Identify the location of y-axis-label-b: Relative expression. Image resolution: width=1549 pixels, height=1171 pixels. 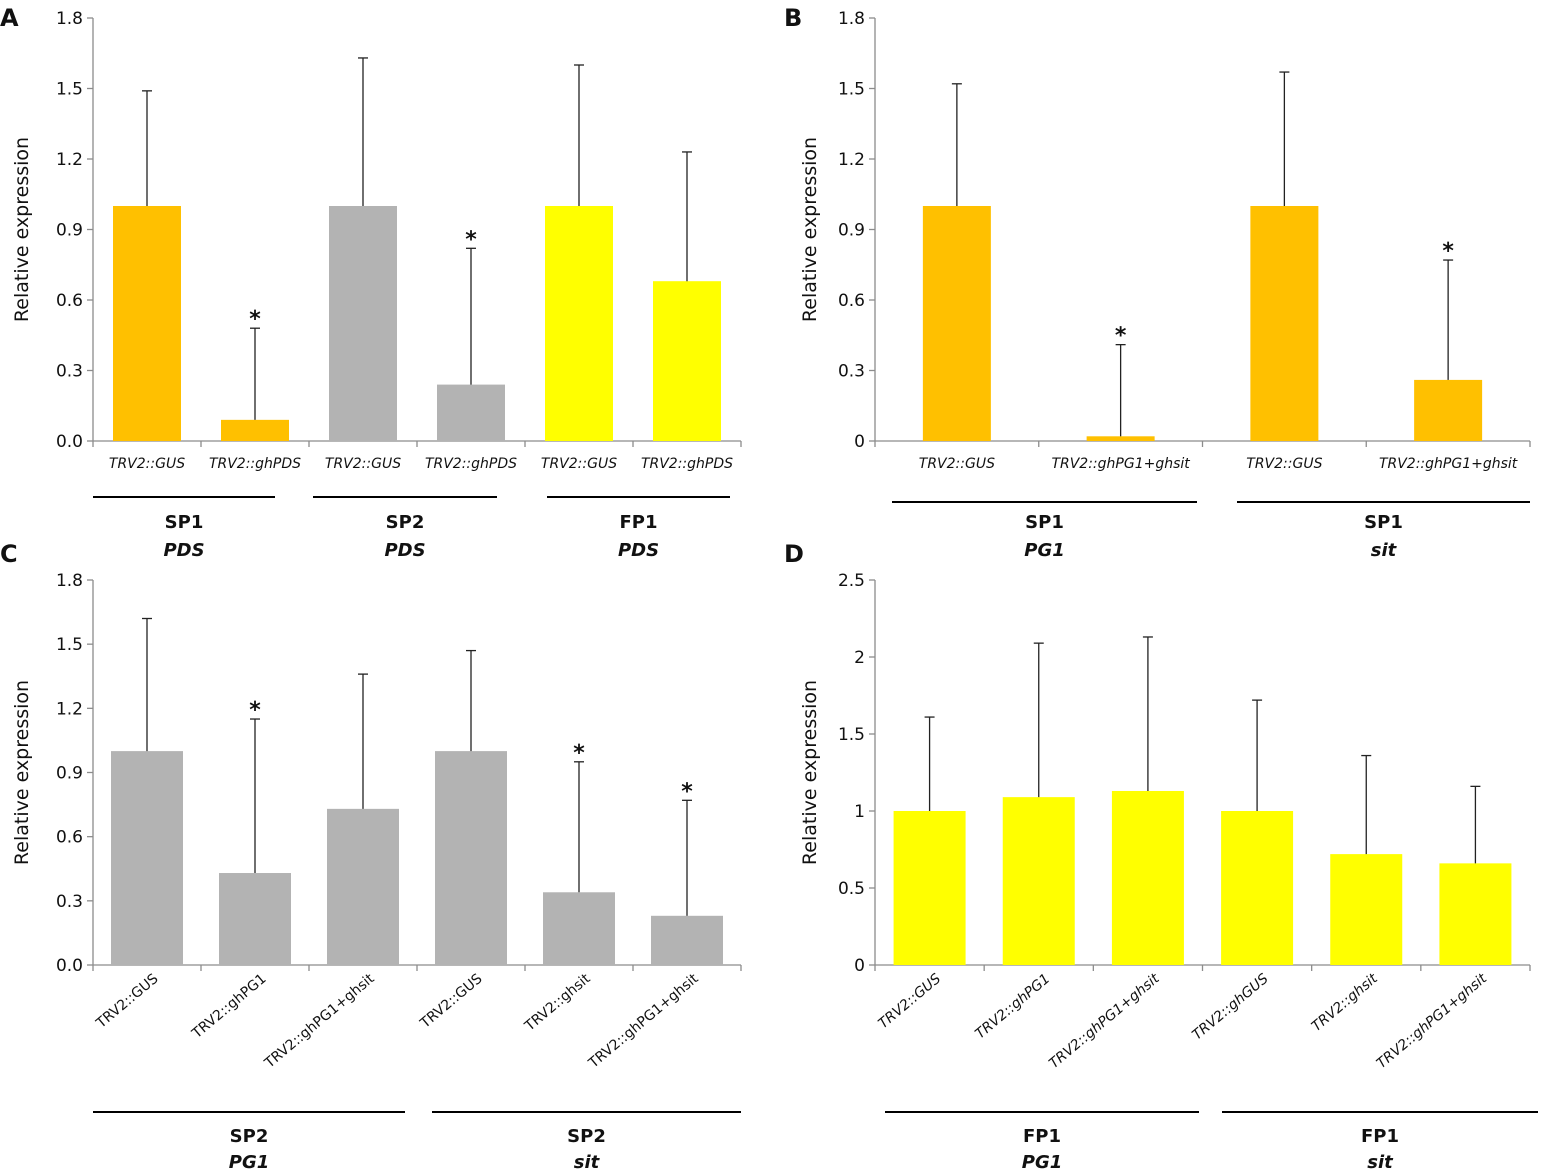
(810, 229).